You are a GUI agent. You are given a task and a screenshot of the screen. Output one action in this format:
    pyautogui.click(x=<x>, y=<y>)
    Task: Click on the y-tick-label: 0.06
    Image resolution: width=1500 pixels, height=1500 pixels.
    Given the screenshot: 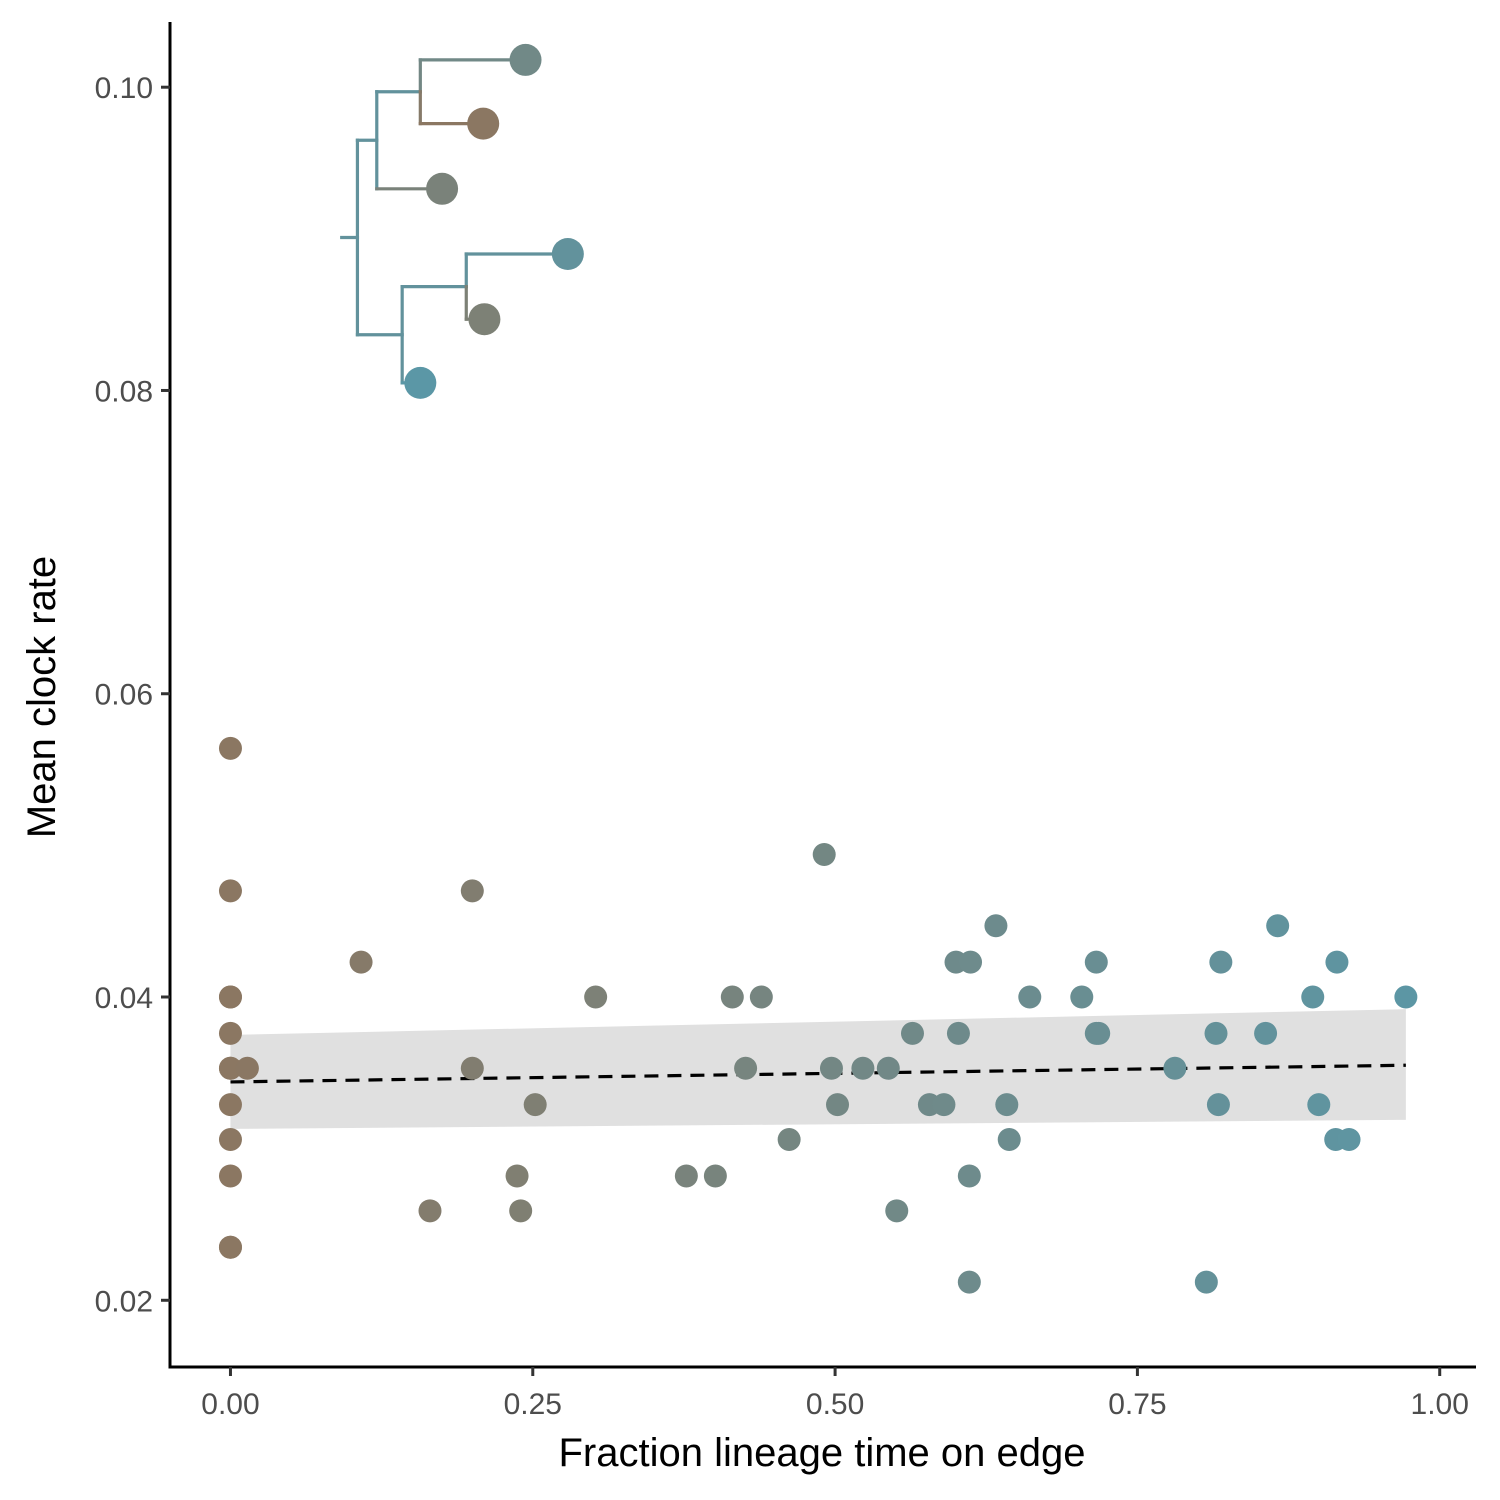 What is the action you would take?
    pyautogui.click(x=124, y=695)
    